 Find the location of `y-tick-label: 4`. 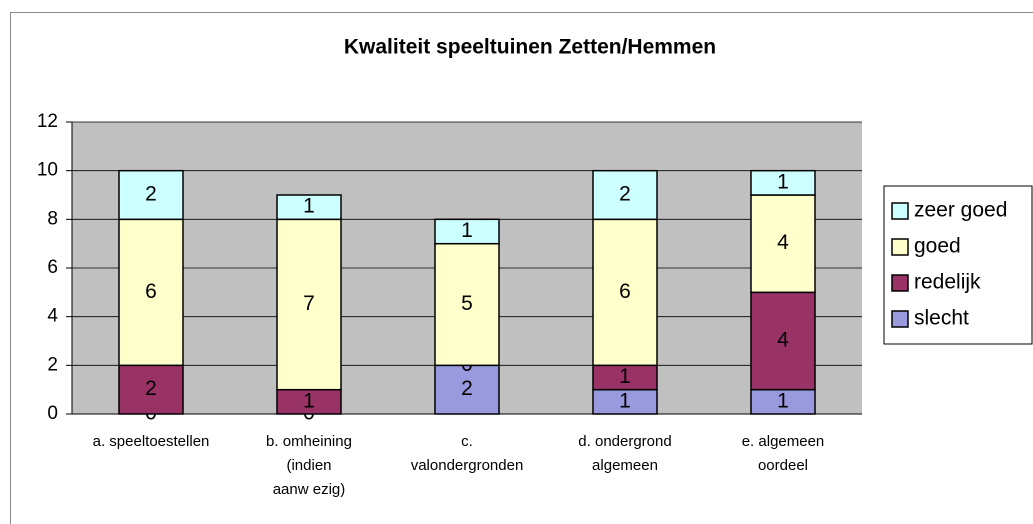

y-tick-label: 4 is located at coordinates (52, 316).